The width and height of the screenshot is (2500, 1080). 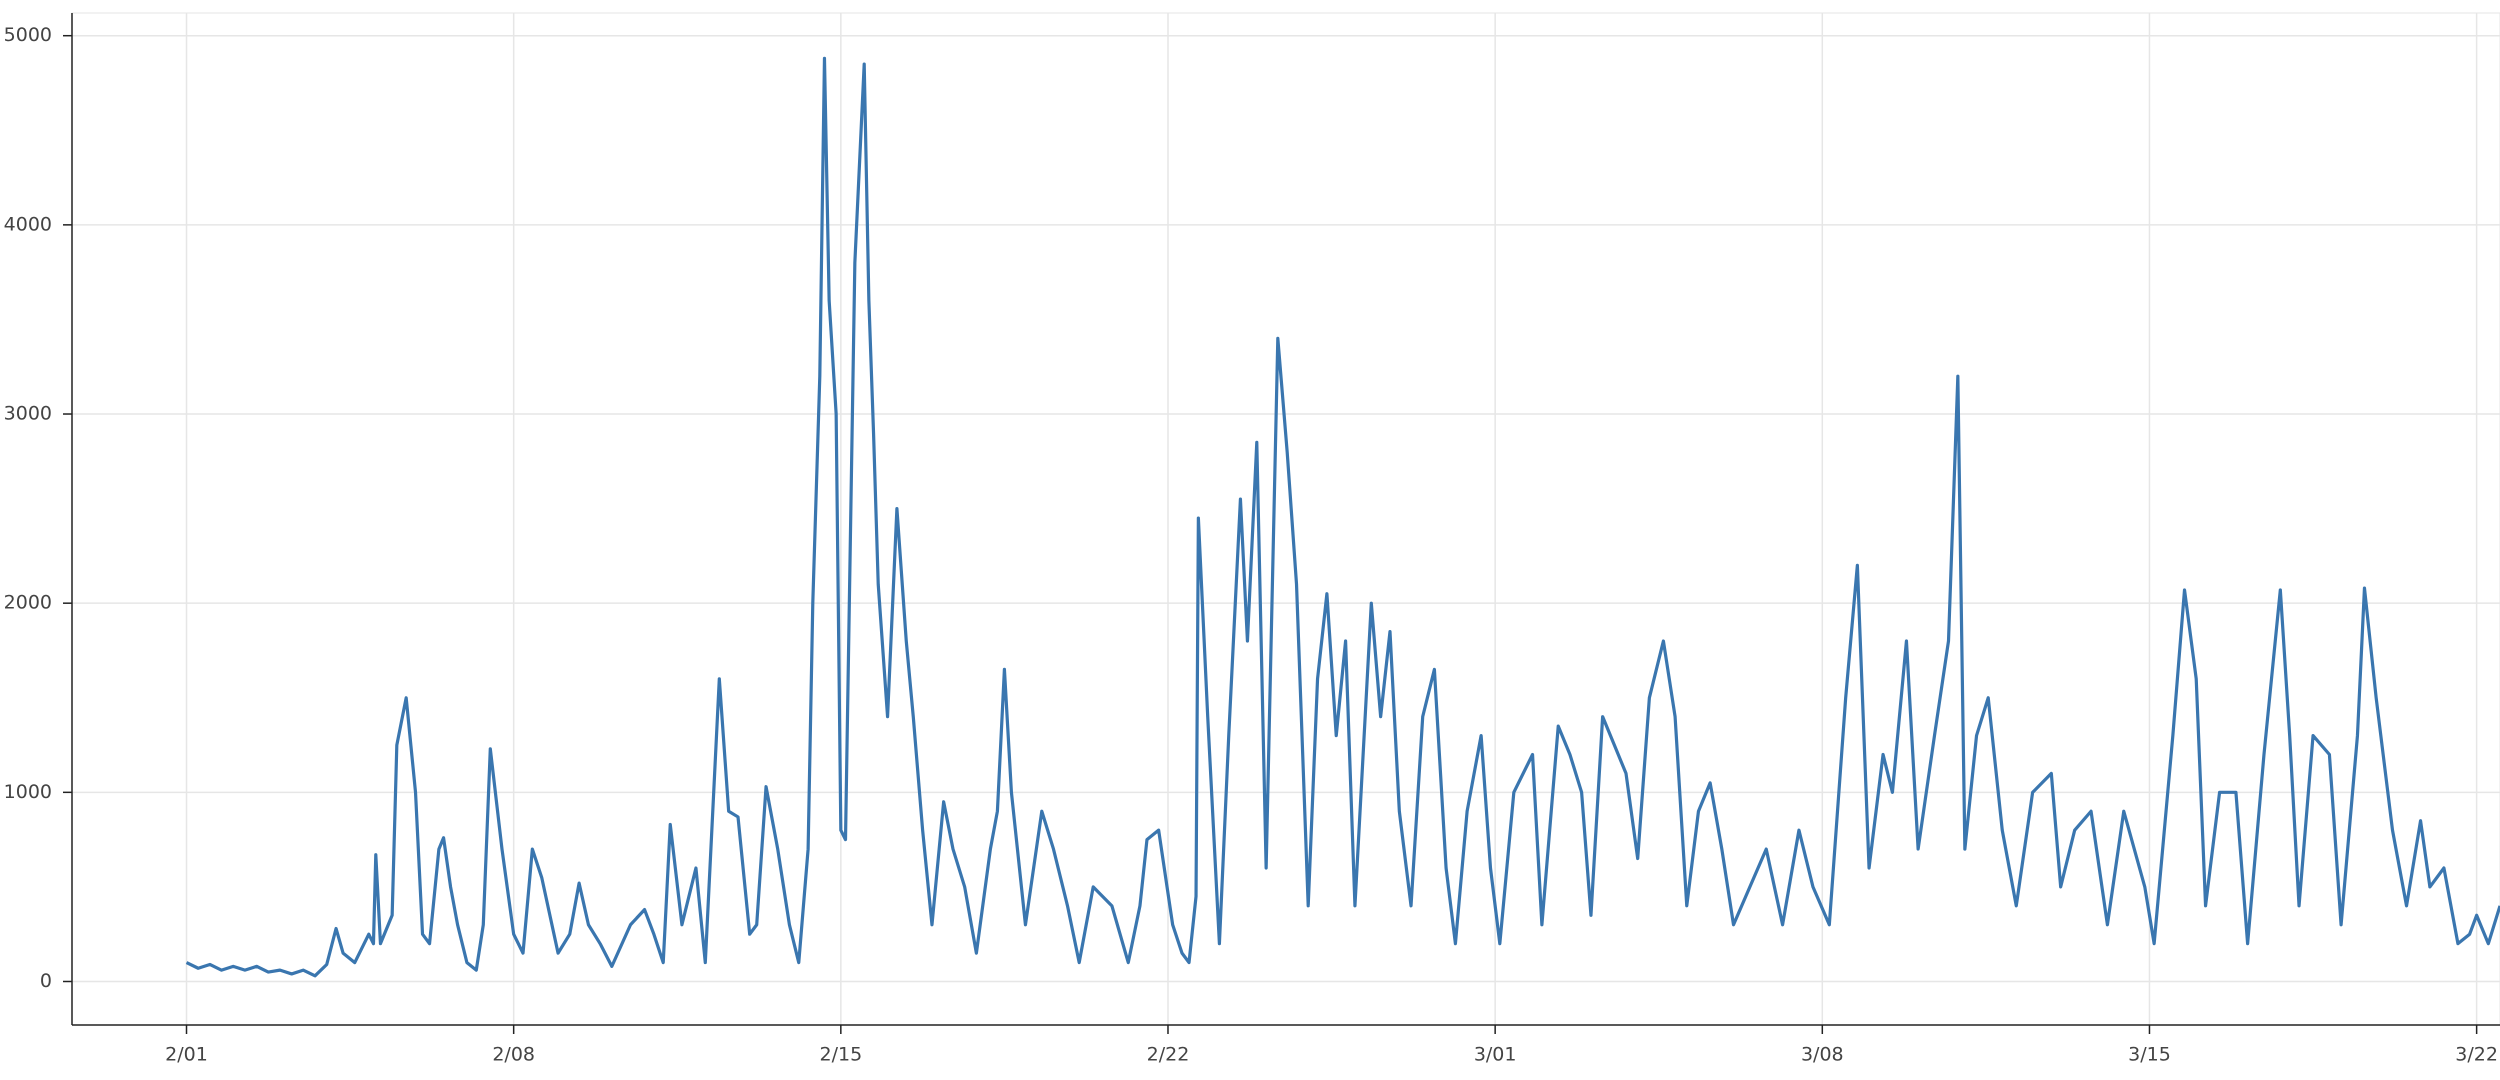 I want to click on x-tick-label: 3/22, so click(x=2476, y=1055).